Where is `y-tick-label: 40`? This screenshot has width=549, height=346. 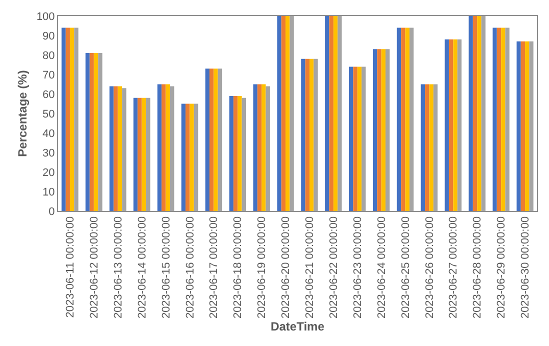 y-tick-label: 40 is located at coordinates (48, 134).